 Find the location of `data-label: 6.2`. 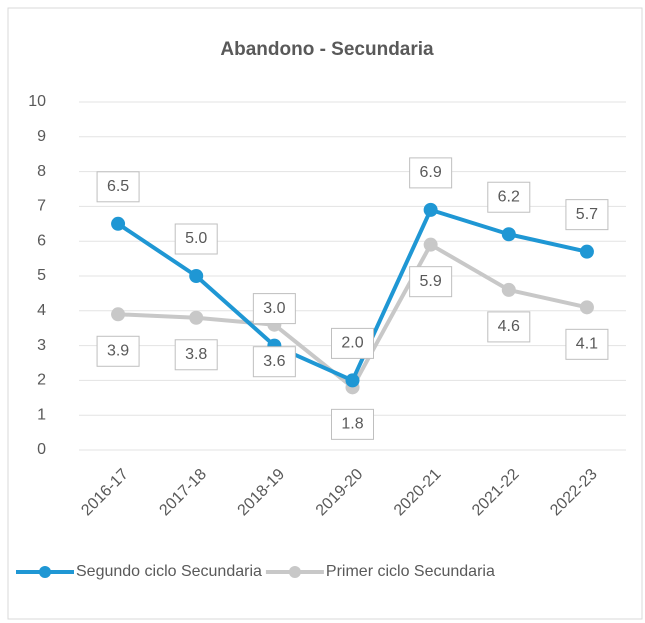

data-label: 6.2 is located at coordinates (509, 196).